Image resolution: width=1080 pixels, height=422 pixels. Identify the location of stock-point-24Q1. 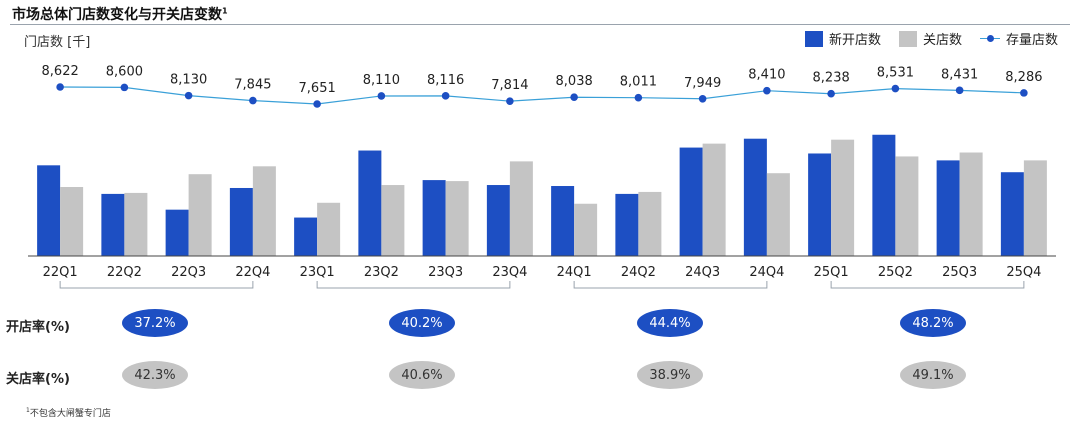
(574, 97).